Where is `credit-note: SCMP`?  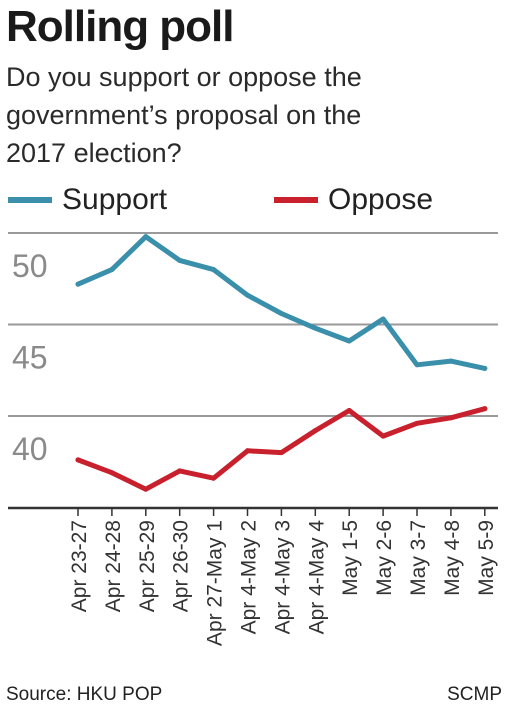
credit-note: SCMP is located at coordinates (474, 694).